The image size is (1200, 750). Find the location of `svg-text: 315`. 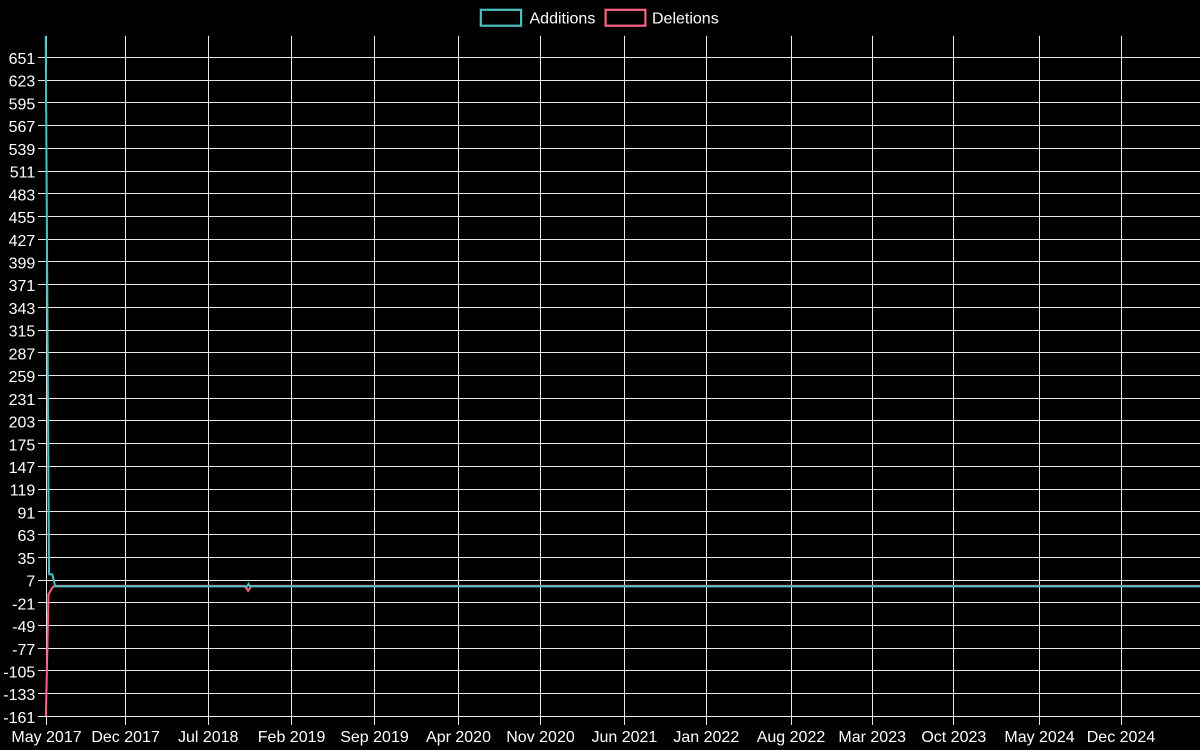

svg-text: 315 is located at coordinates (22, 332).